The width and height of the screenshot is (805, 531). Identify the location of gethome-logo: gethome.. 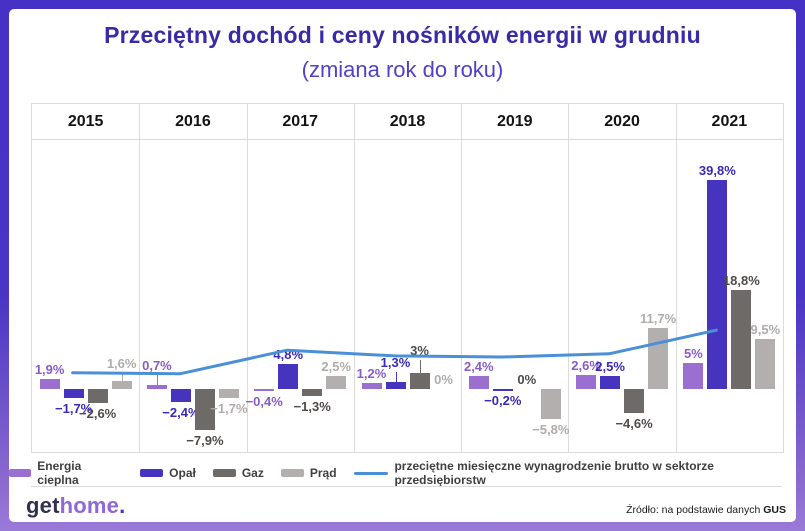
(75, 506).